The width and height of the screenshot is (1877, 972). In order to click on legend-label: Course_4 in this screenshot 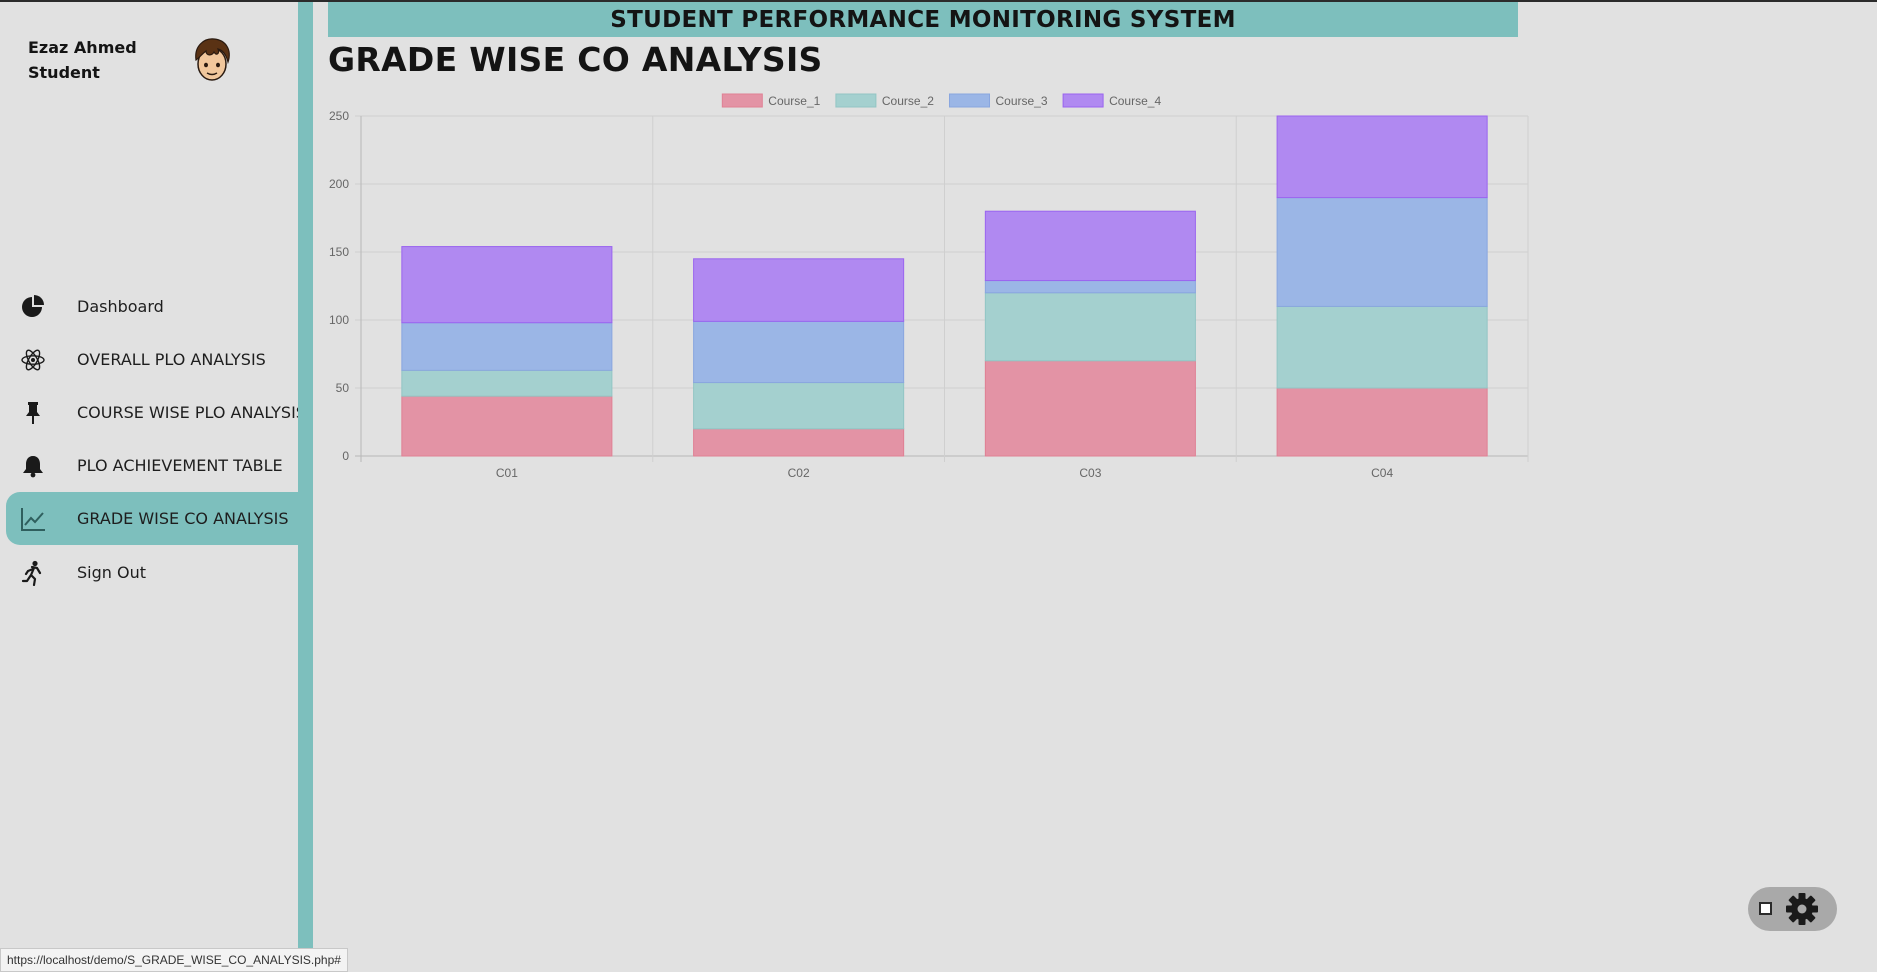, I will do `click(1135, 101)`.